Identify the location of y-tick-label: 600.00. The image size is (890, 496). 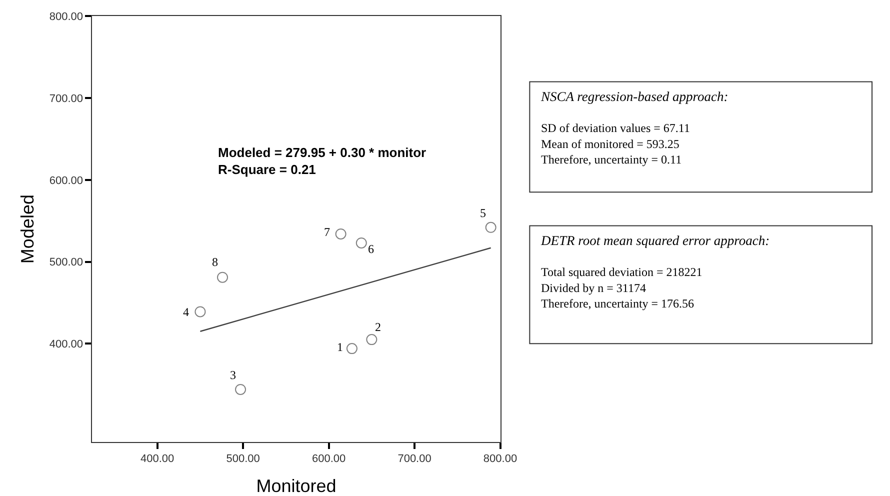
(66, 180).